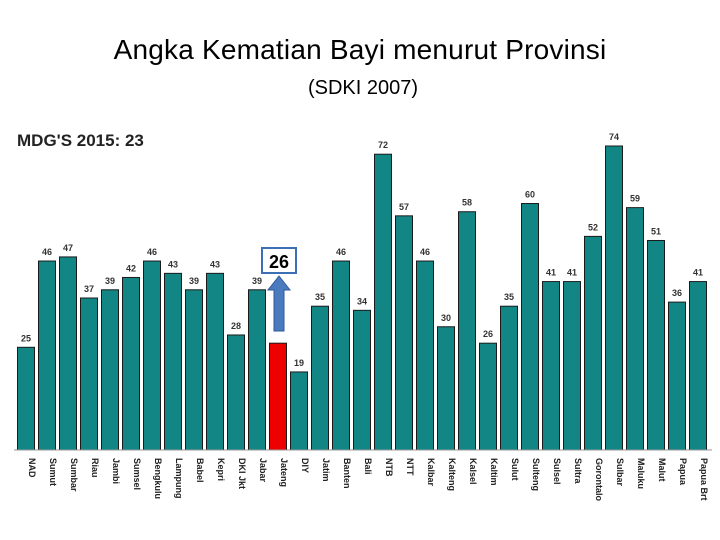 The height and width of the screenshot is (540, 720). Describe the element at coordinates (179, 478) in the screenshot. I see `category-label: Lampung` at that location.